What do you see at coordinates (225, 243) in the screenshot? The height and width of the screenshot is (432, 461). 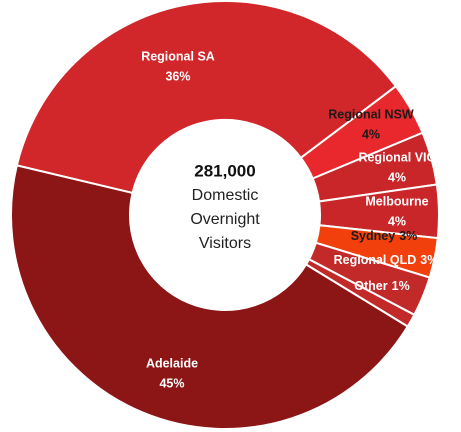 I see `center-line: Visitors` at bounding box center [225, 243].